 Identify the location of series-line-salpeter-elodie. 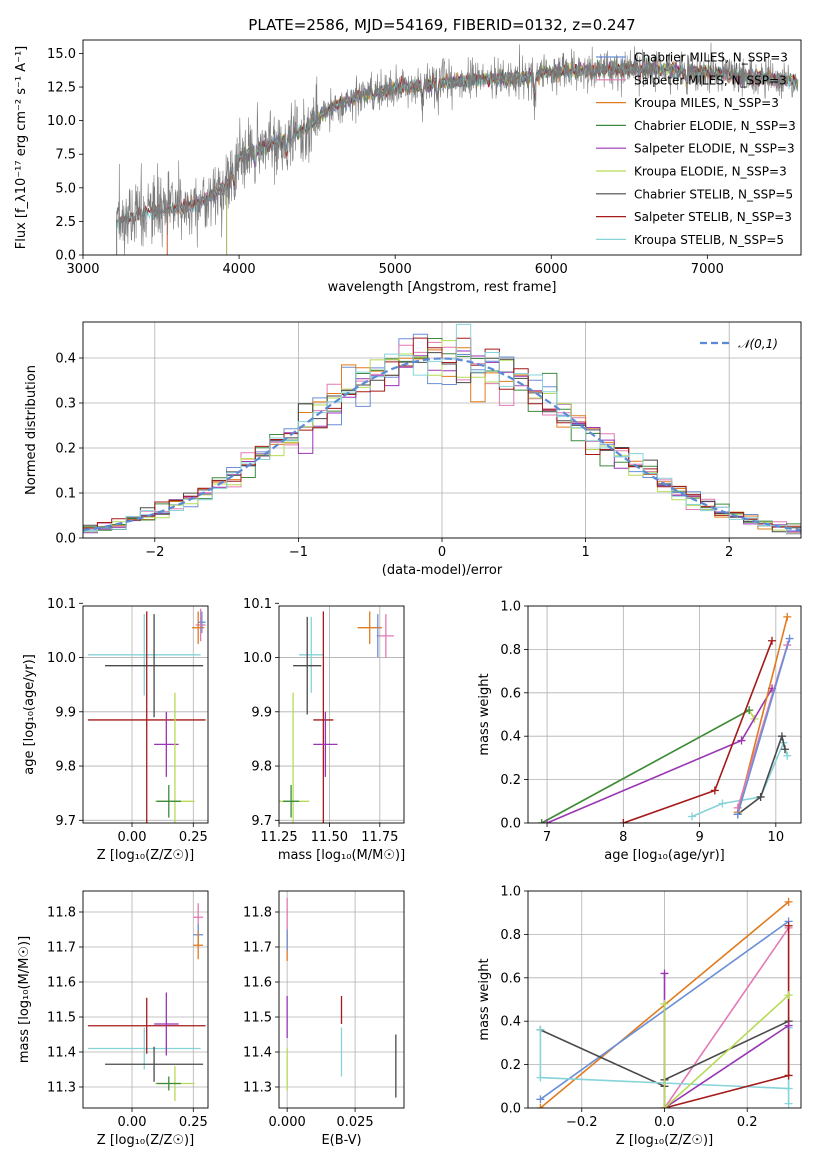
(512, 157).